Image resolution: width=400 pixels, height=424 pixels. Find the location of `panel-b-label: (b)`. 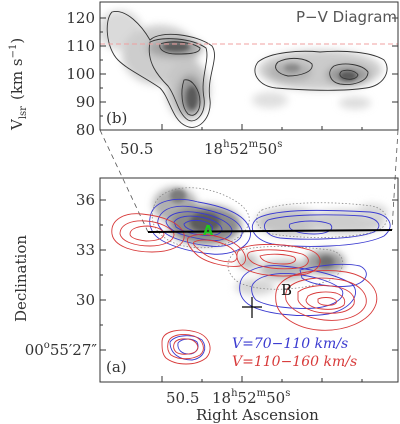

panel-b-label: (b) is located at coordinates (116, 118).